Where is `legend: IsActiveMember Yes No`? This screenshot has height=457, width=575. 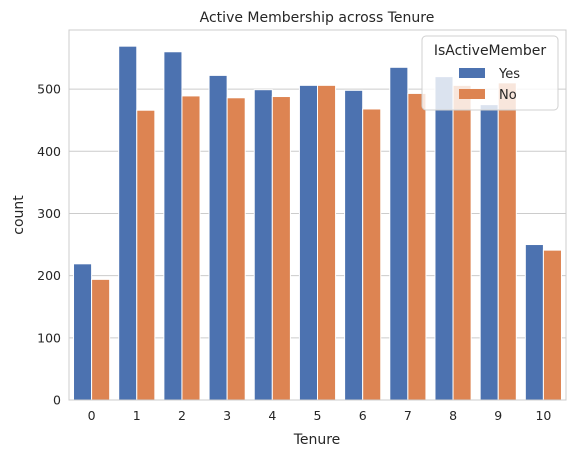
legend: IsActiveMember Yes No is located at coordinates (490, 73).